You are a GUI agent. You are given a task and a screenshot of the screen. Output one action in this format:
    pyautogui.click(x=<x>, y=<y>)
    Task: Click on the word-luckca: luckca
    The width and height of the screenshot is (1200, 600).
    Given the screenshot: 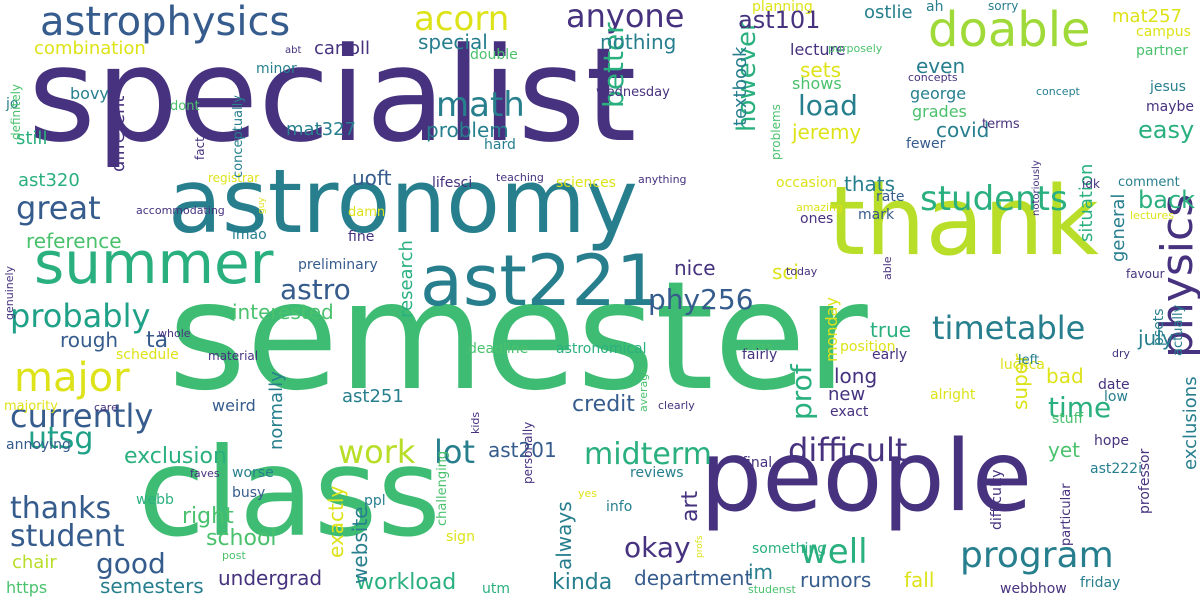 What is the action you would take?
    pyautogui.click(x=1022, y=365)
    